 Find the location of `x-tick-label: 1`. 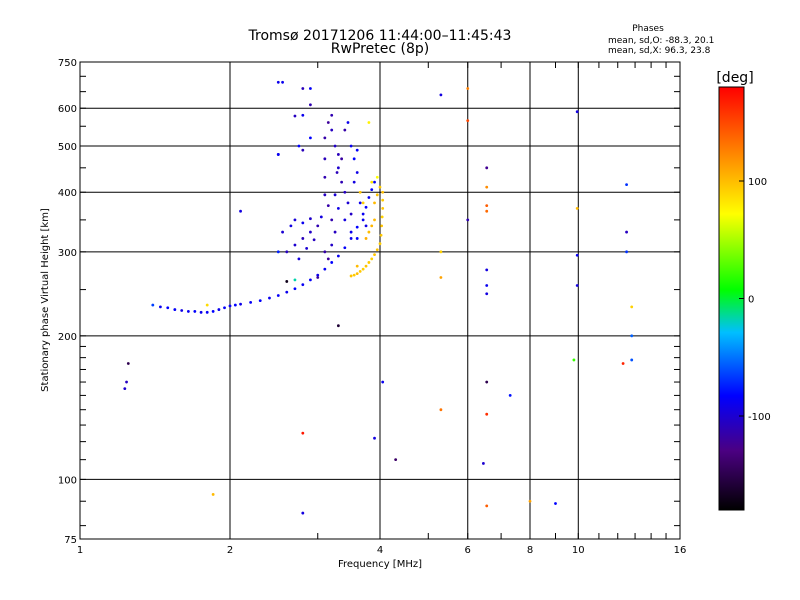

x-tick-label: 1 is located at coordinates (80, 550).